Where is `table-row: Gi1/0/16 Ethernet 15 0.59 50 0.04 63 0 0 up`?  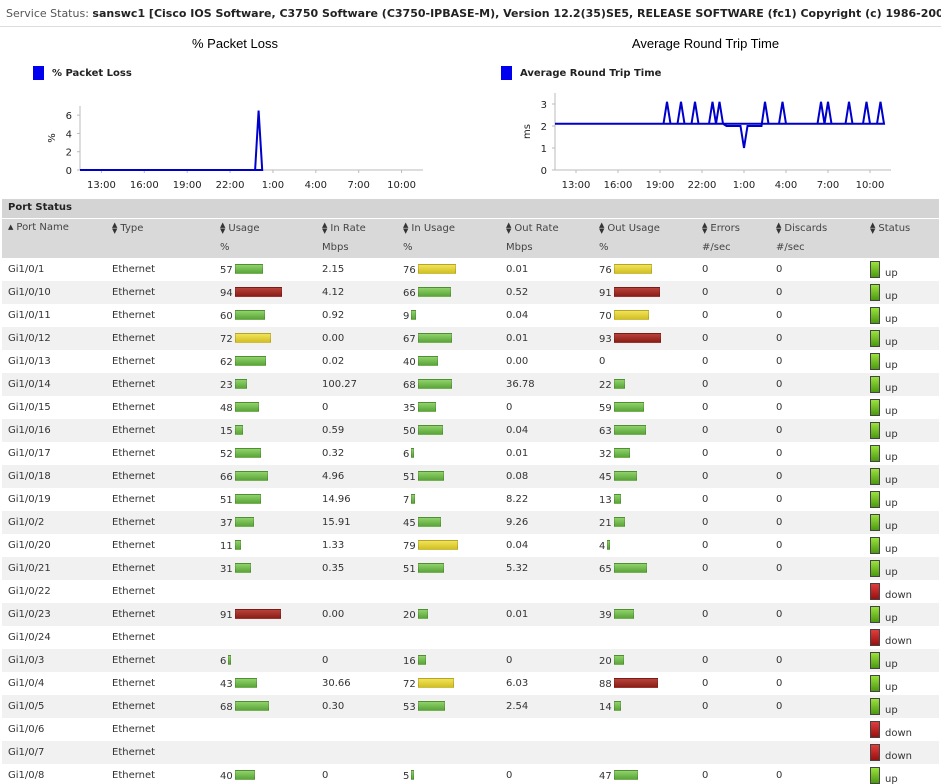 table-row: Gi1/0/16 Ethernet 15 0.59 50 0.04 63 0 0 up is located at coordinates (470, 430).